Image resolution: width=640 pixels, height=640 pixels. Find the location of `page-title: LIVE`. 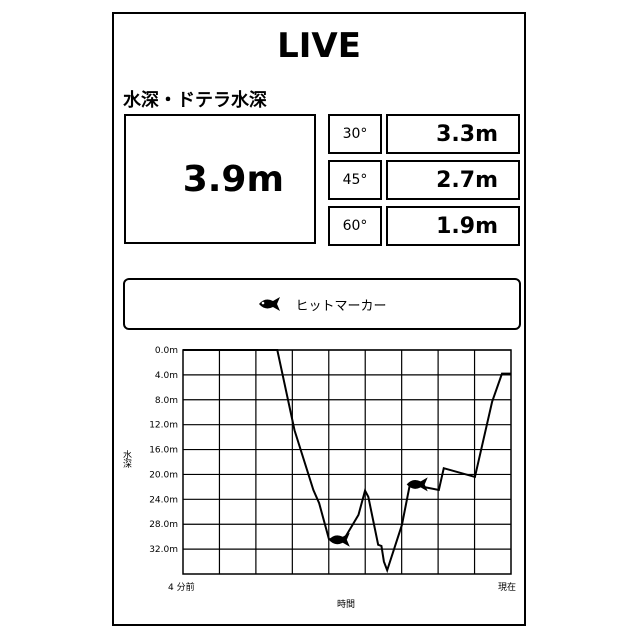

page-title: LIVE is located at coordinates (319, 46).